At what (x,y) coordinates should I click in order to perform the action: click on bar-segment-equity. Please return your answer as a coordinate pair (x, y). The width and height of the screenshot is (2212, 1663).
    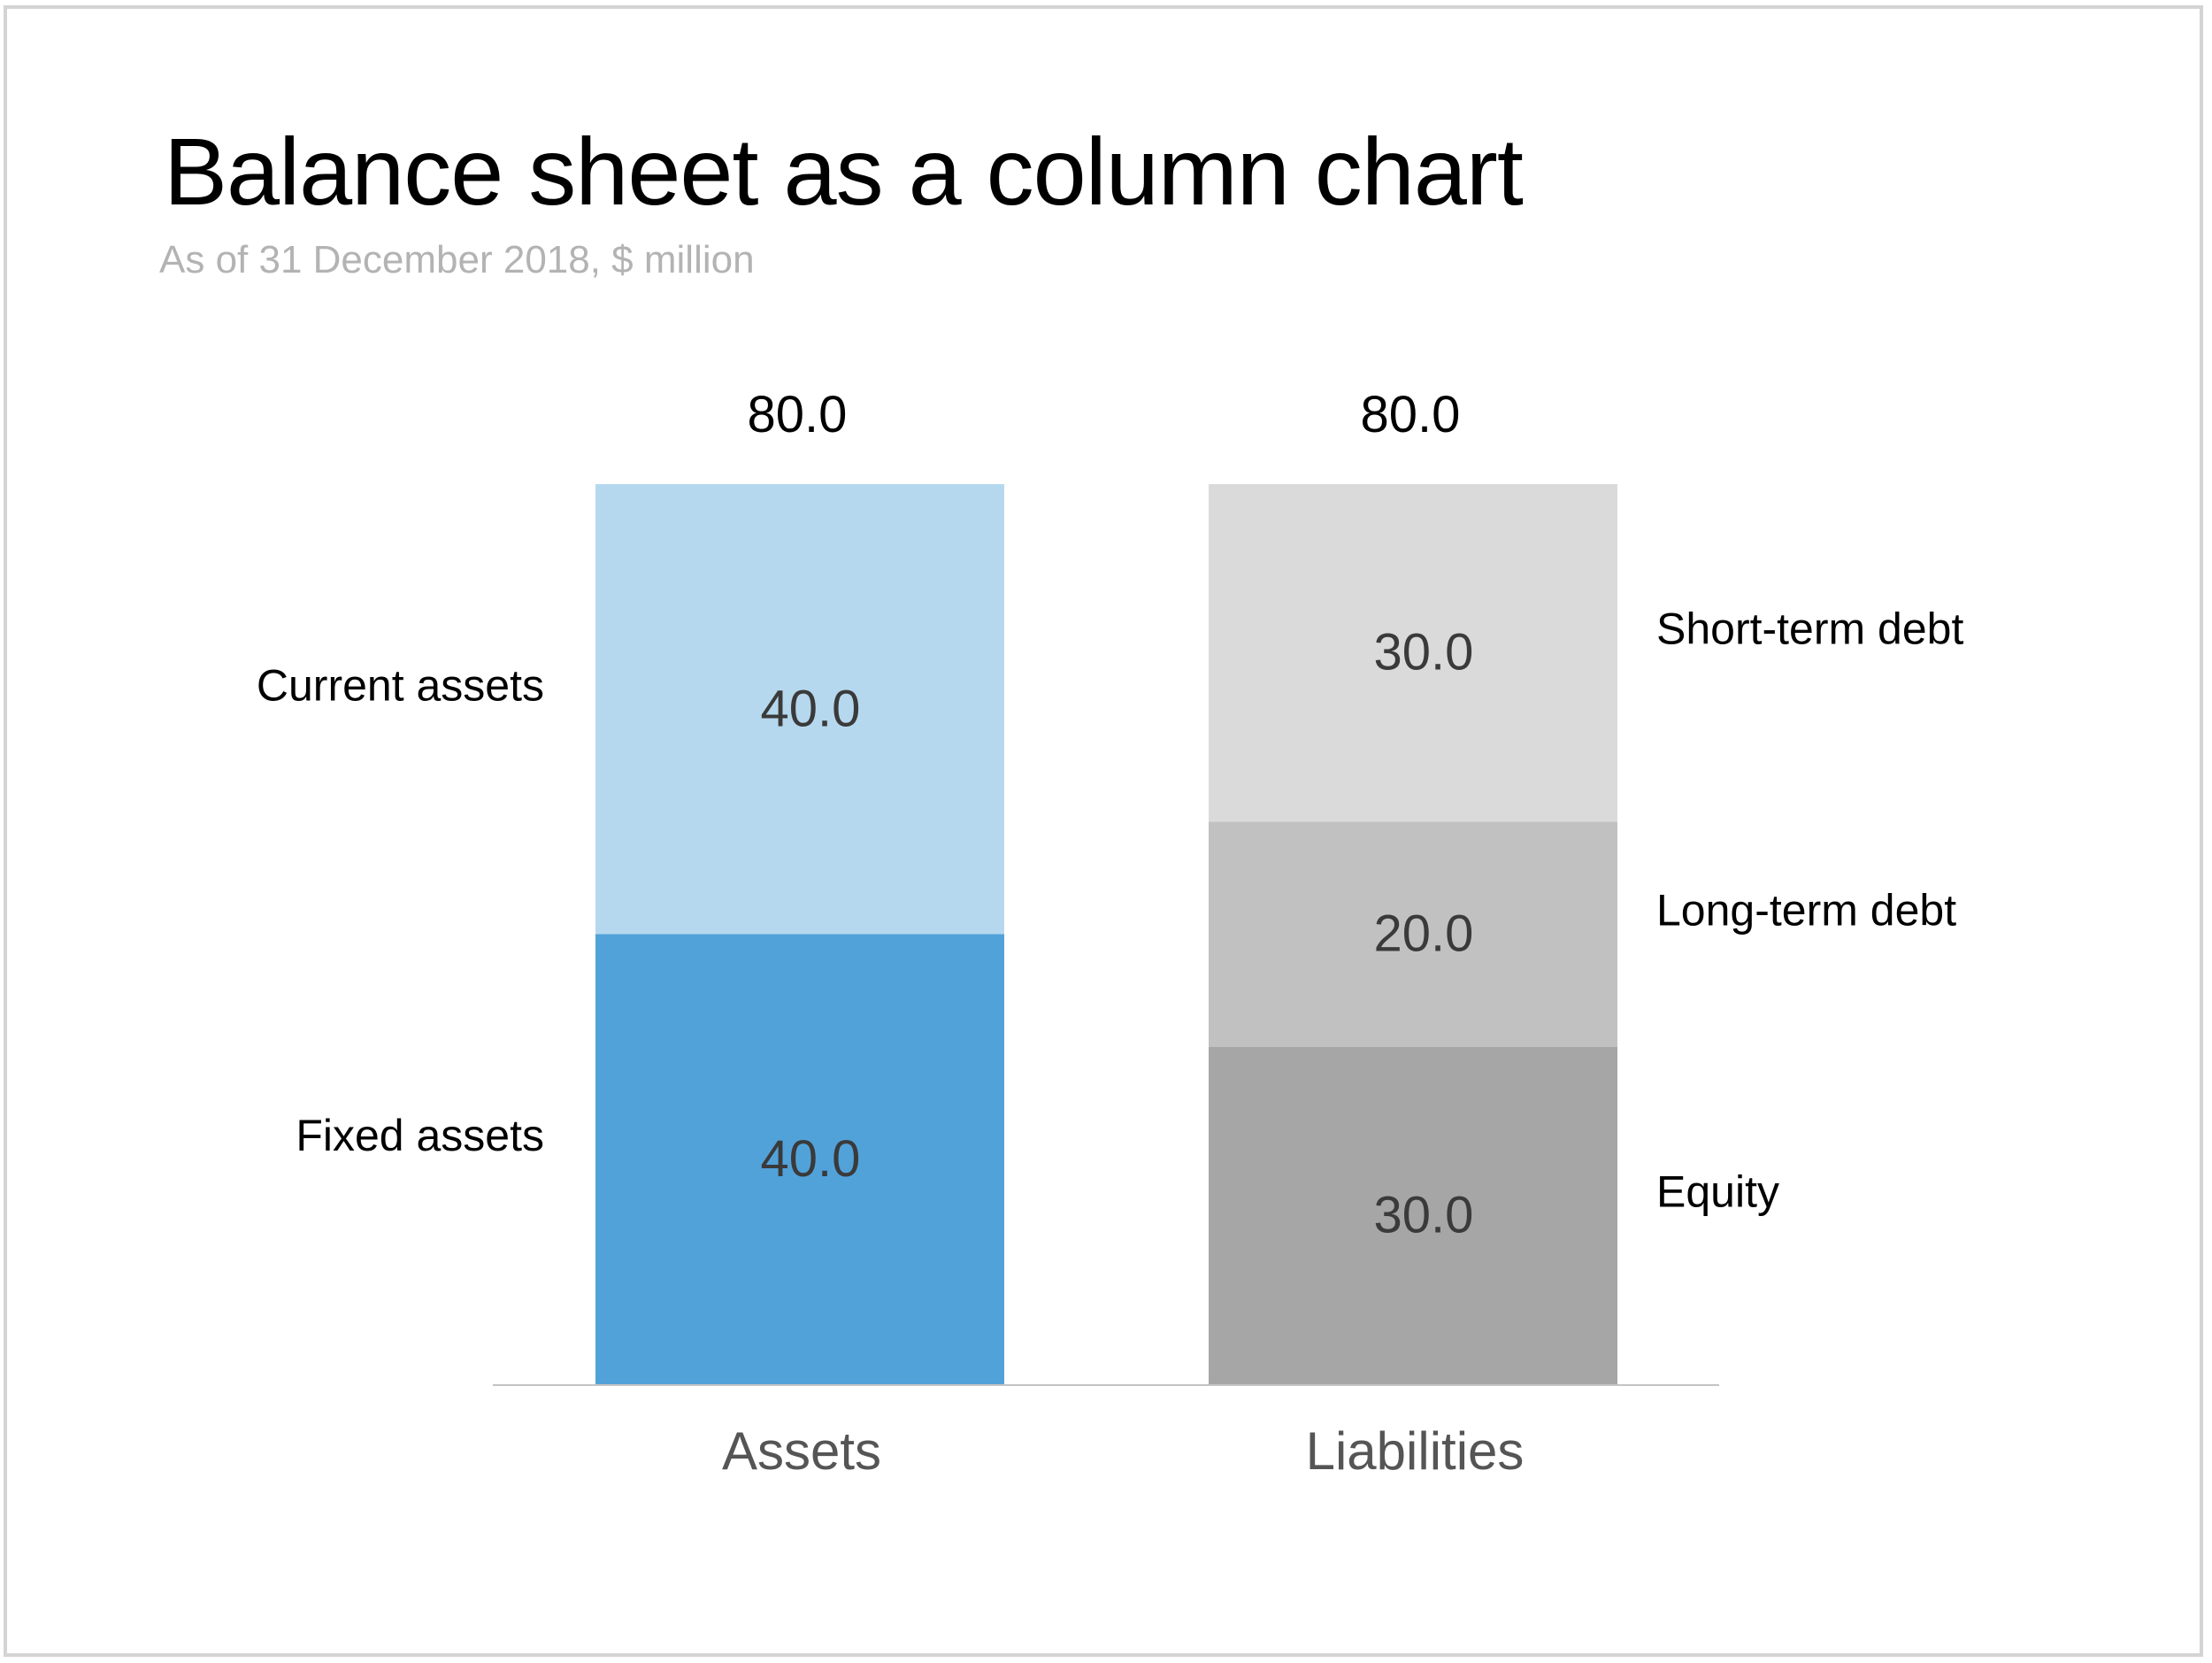
    Looking at the image, I should click on (1413, 1215).